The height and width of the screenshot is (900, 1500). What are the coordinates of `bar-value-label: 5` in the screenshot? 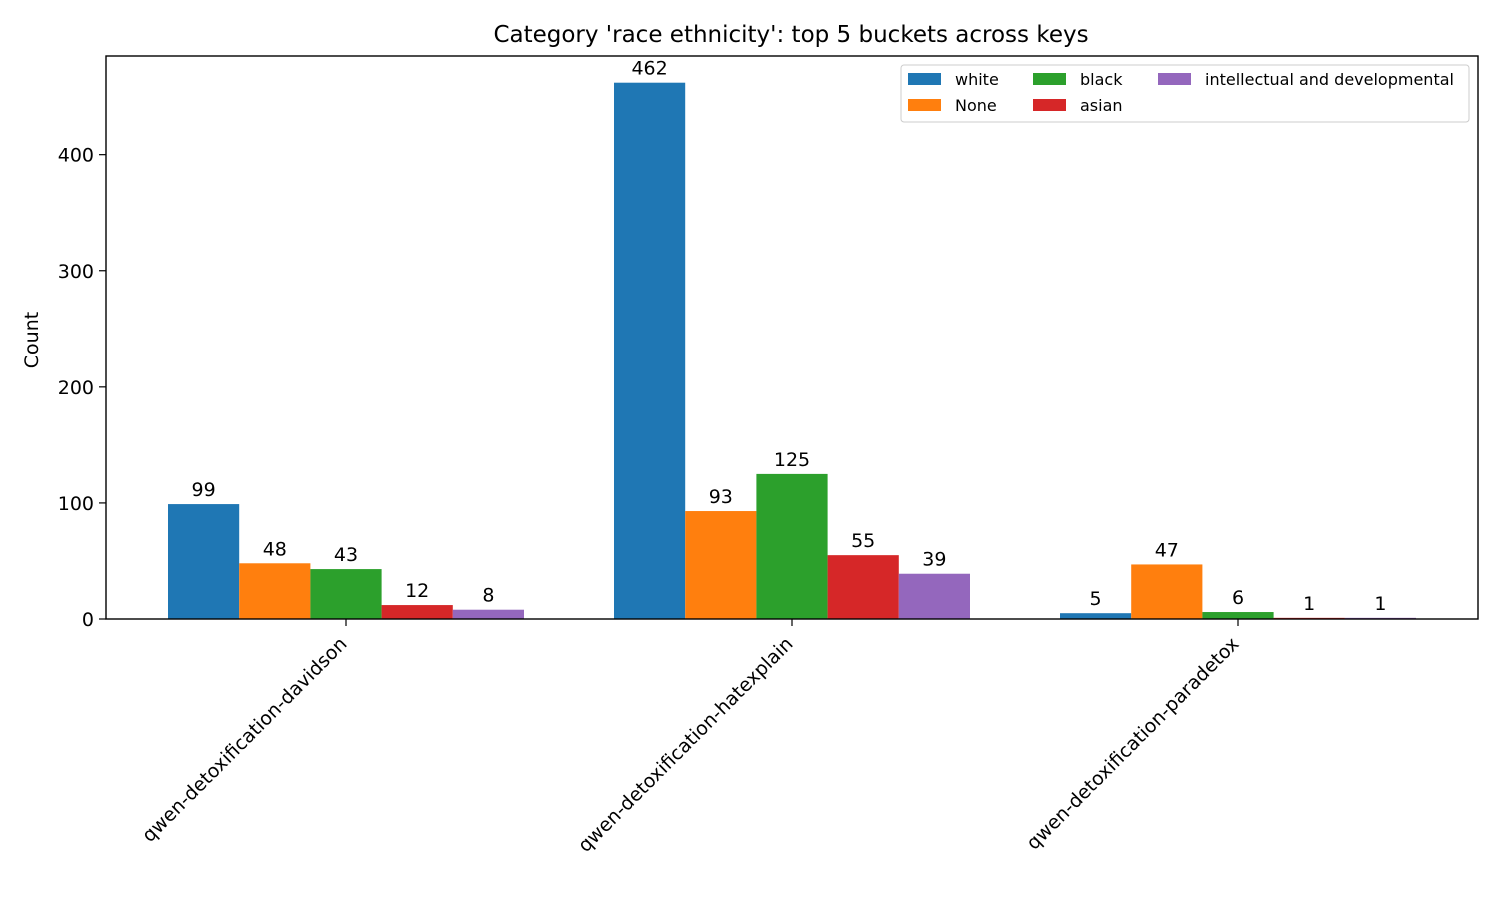 It's located at (1096, 599).